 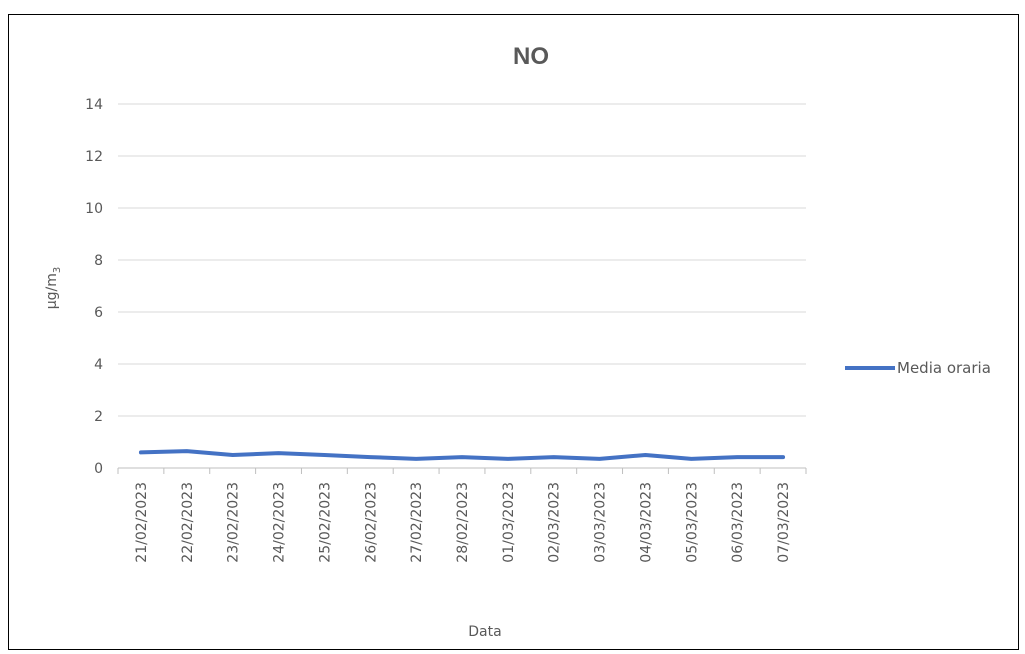 What do you see at coordinates (94, 105) in the screenshot?
I see `y-tick-label: 14` at bounding box center [94, 105].